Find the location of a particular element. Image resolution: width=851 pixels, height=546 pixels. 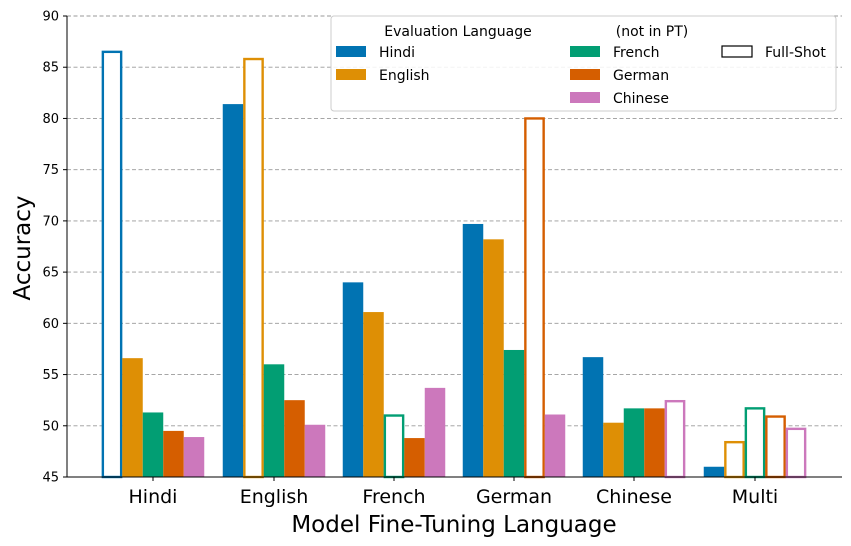

legend-frame is located at coordinates (583, 63).